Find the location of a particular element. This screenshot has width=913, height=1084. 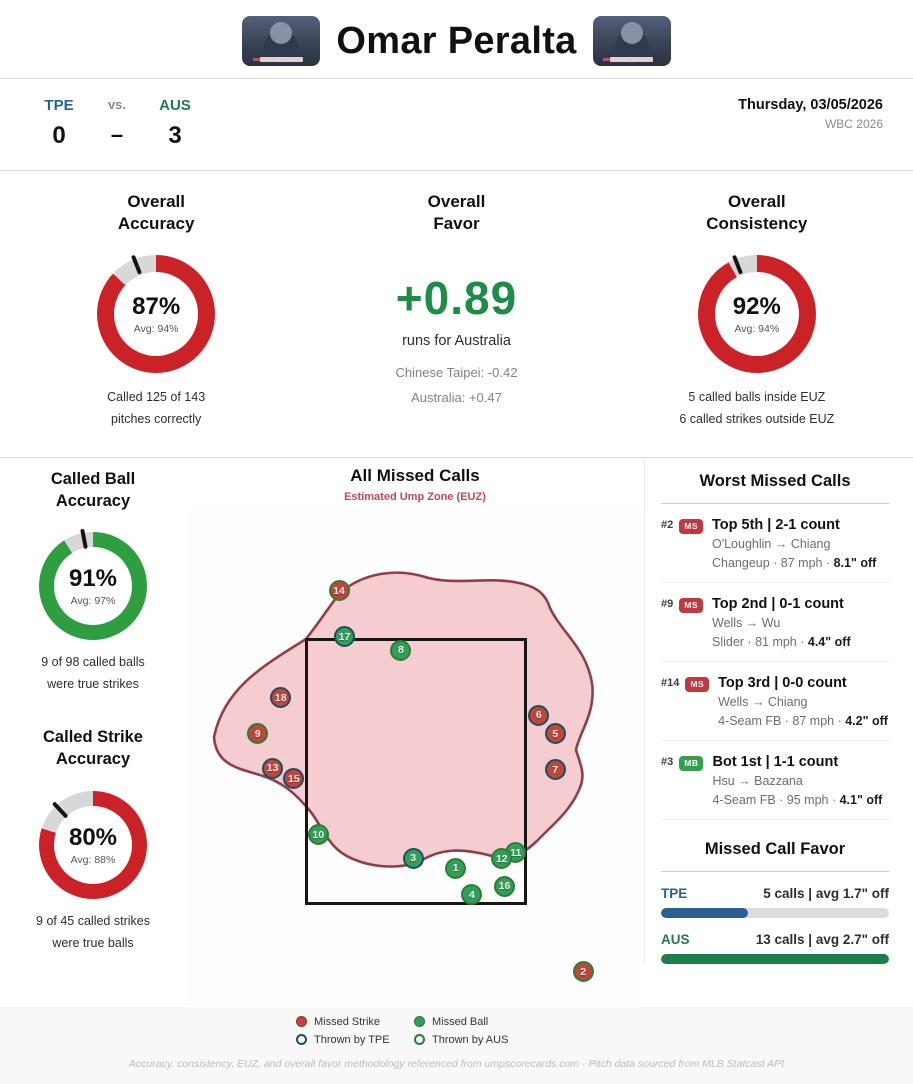

overall-accuracy-donut: 87% Avg: 94% is located at coordinates (156, 314).